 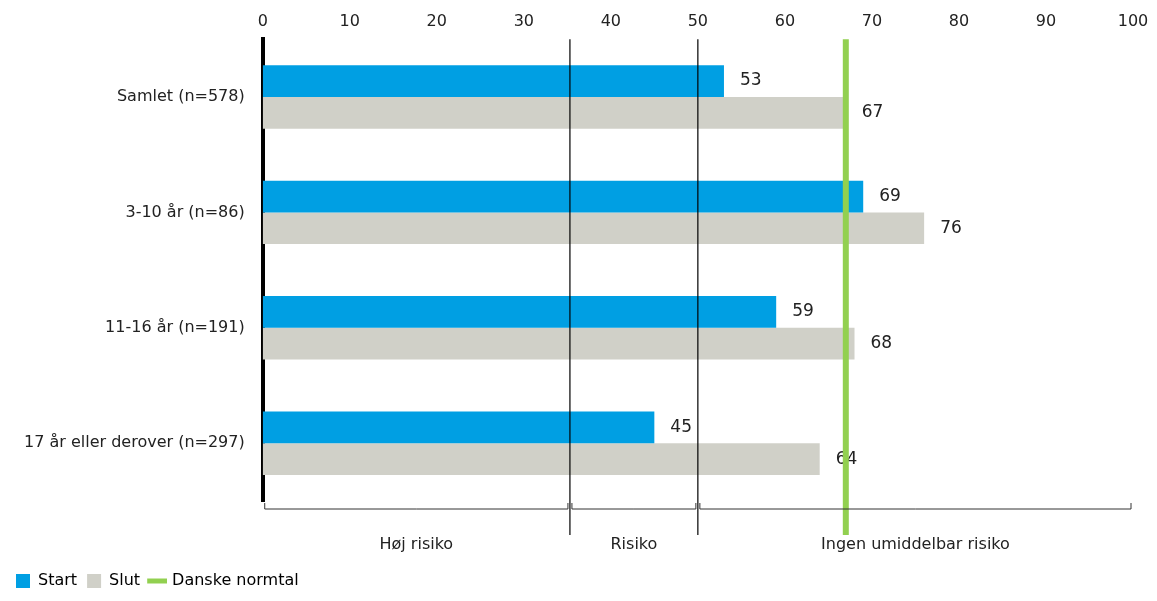 What do you see at coordinates (785, 20) in the screenshot?
I see `x-tick-label: 60` at bounding box center [785, 20].